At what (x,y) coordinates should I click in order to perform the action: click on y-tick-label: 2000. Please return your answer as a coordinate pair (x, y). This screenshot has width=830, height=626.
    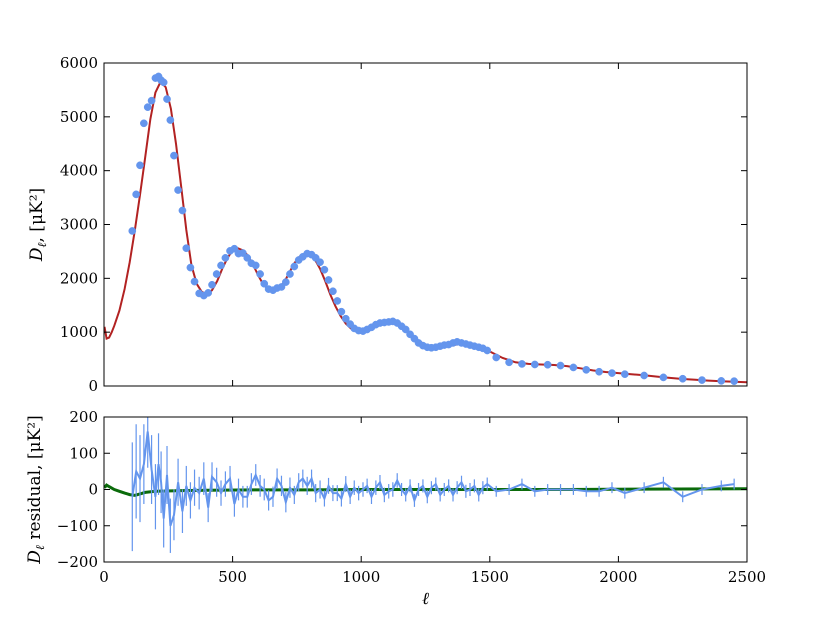
    Looking at the image, I should click on (79, 278).